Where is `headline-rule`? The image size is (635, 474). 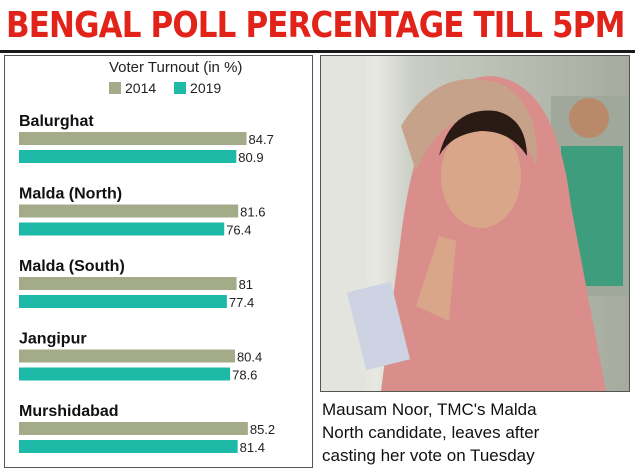
headline-rule is located at coordinates (317, 51).